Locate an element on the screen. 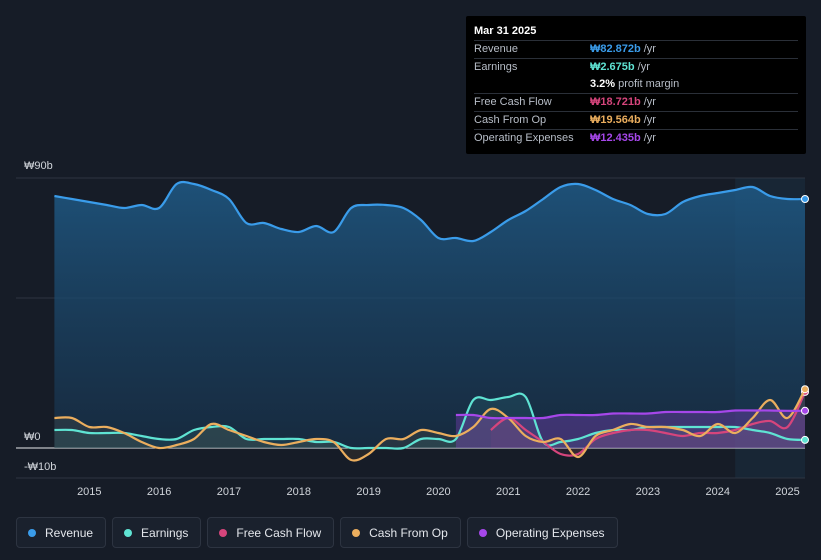 Image resolution: width=821 pixels, height=560 pixels. x-tick-label: 2023 is located at coordinates (648, 492).